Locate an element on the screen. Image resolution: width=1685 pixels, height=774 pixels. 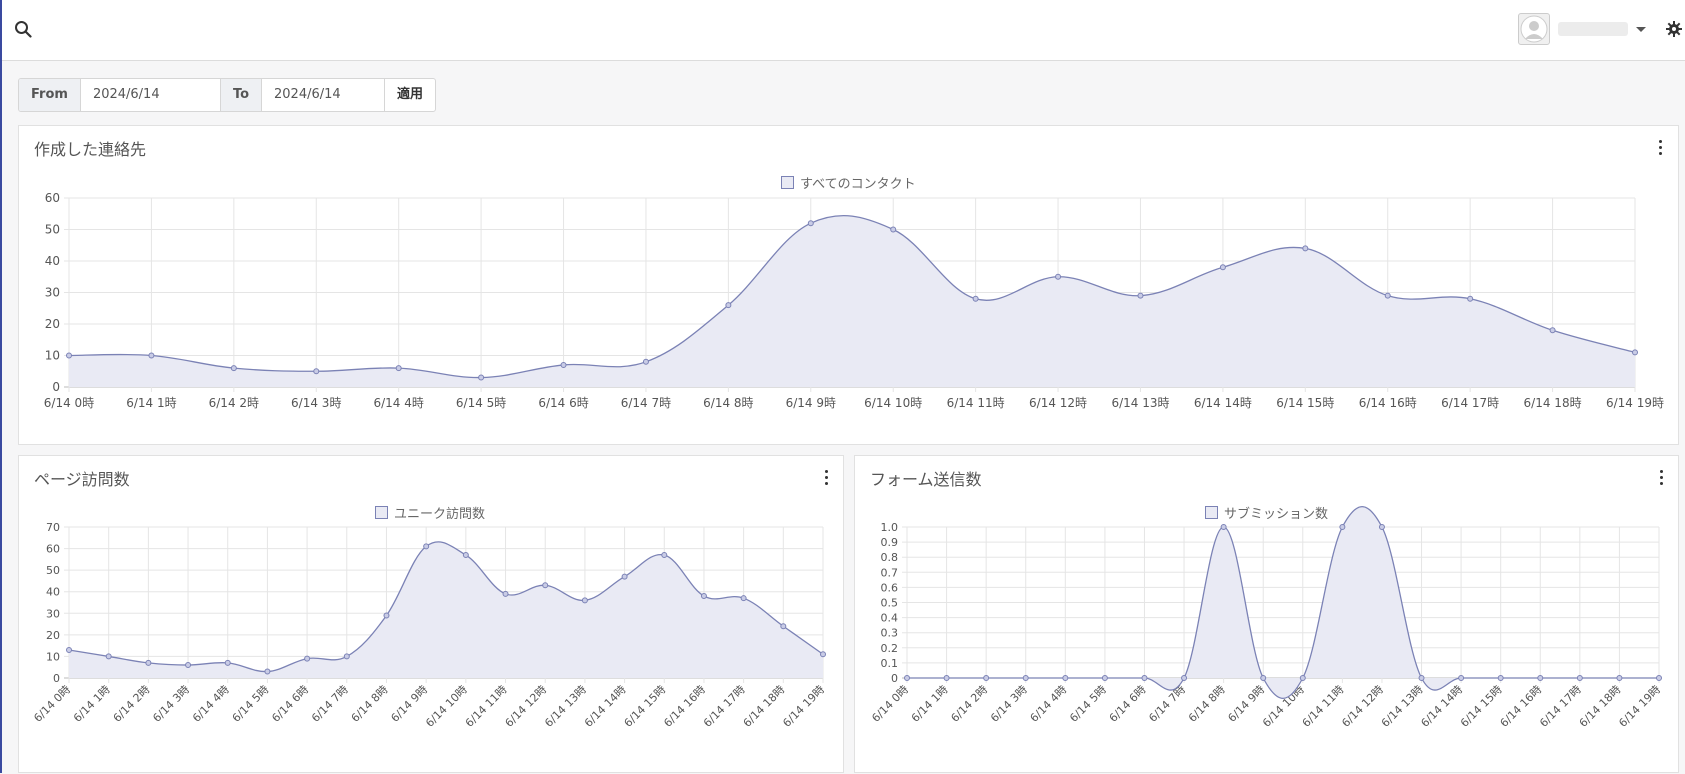
x-tick-label: 6/14 12時 is located at coordinates (526, 706).